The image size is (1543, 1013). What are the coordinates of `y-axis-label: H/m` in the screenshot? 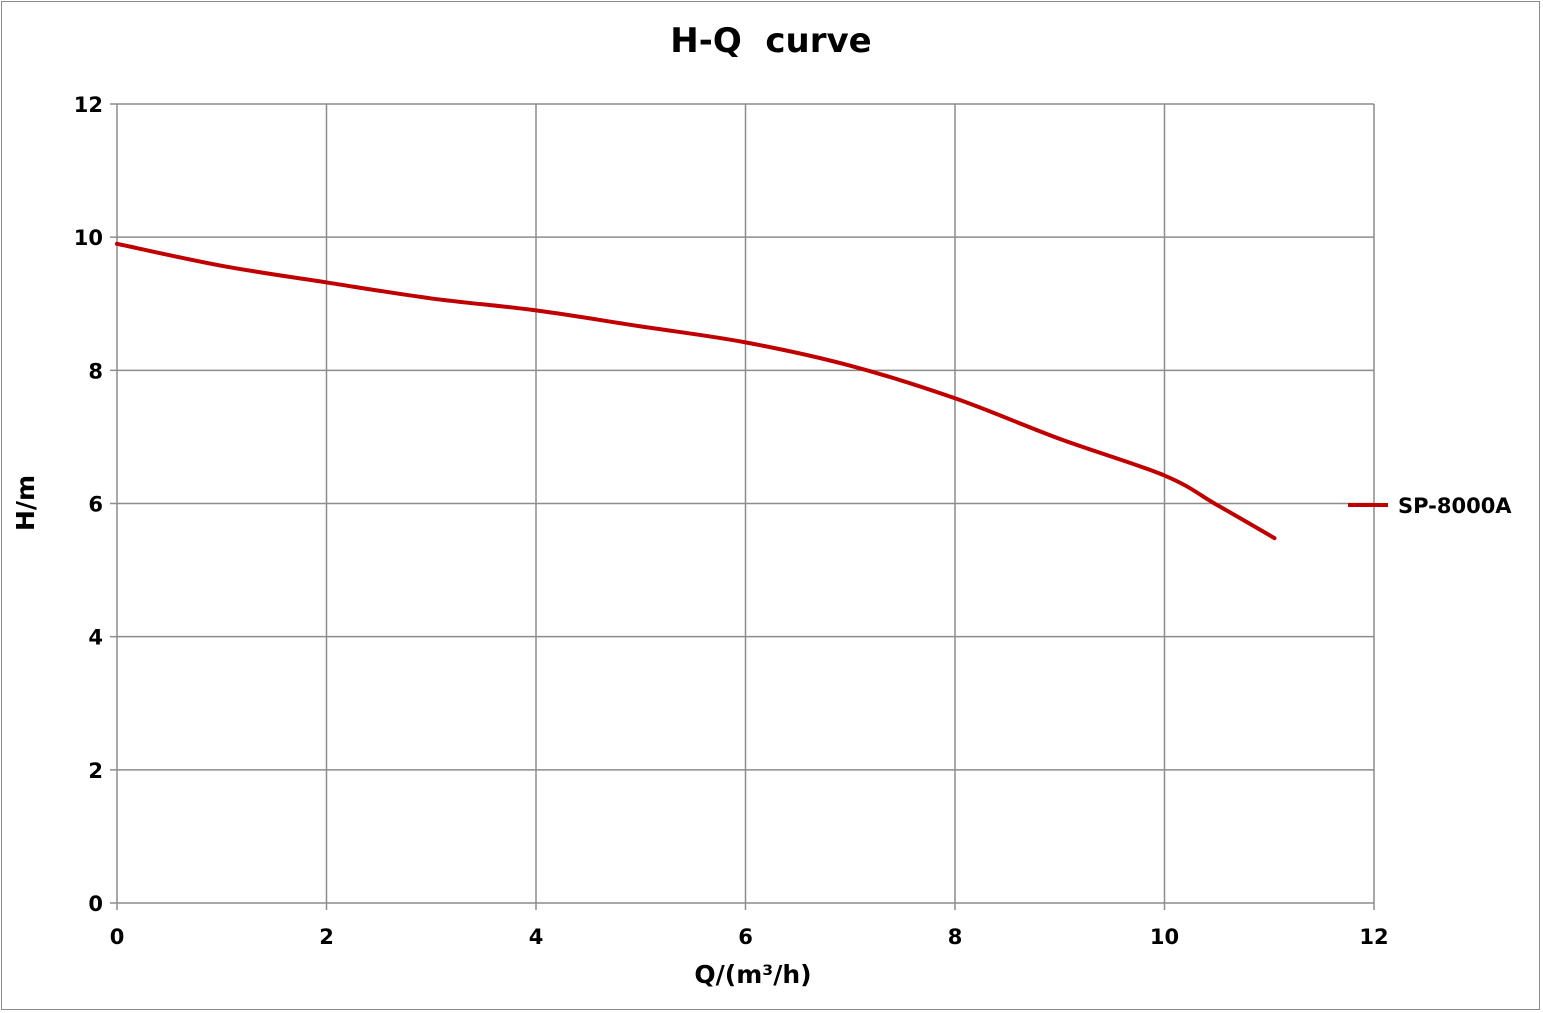 It's located at (25, 503).